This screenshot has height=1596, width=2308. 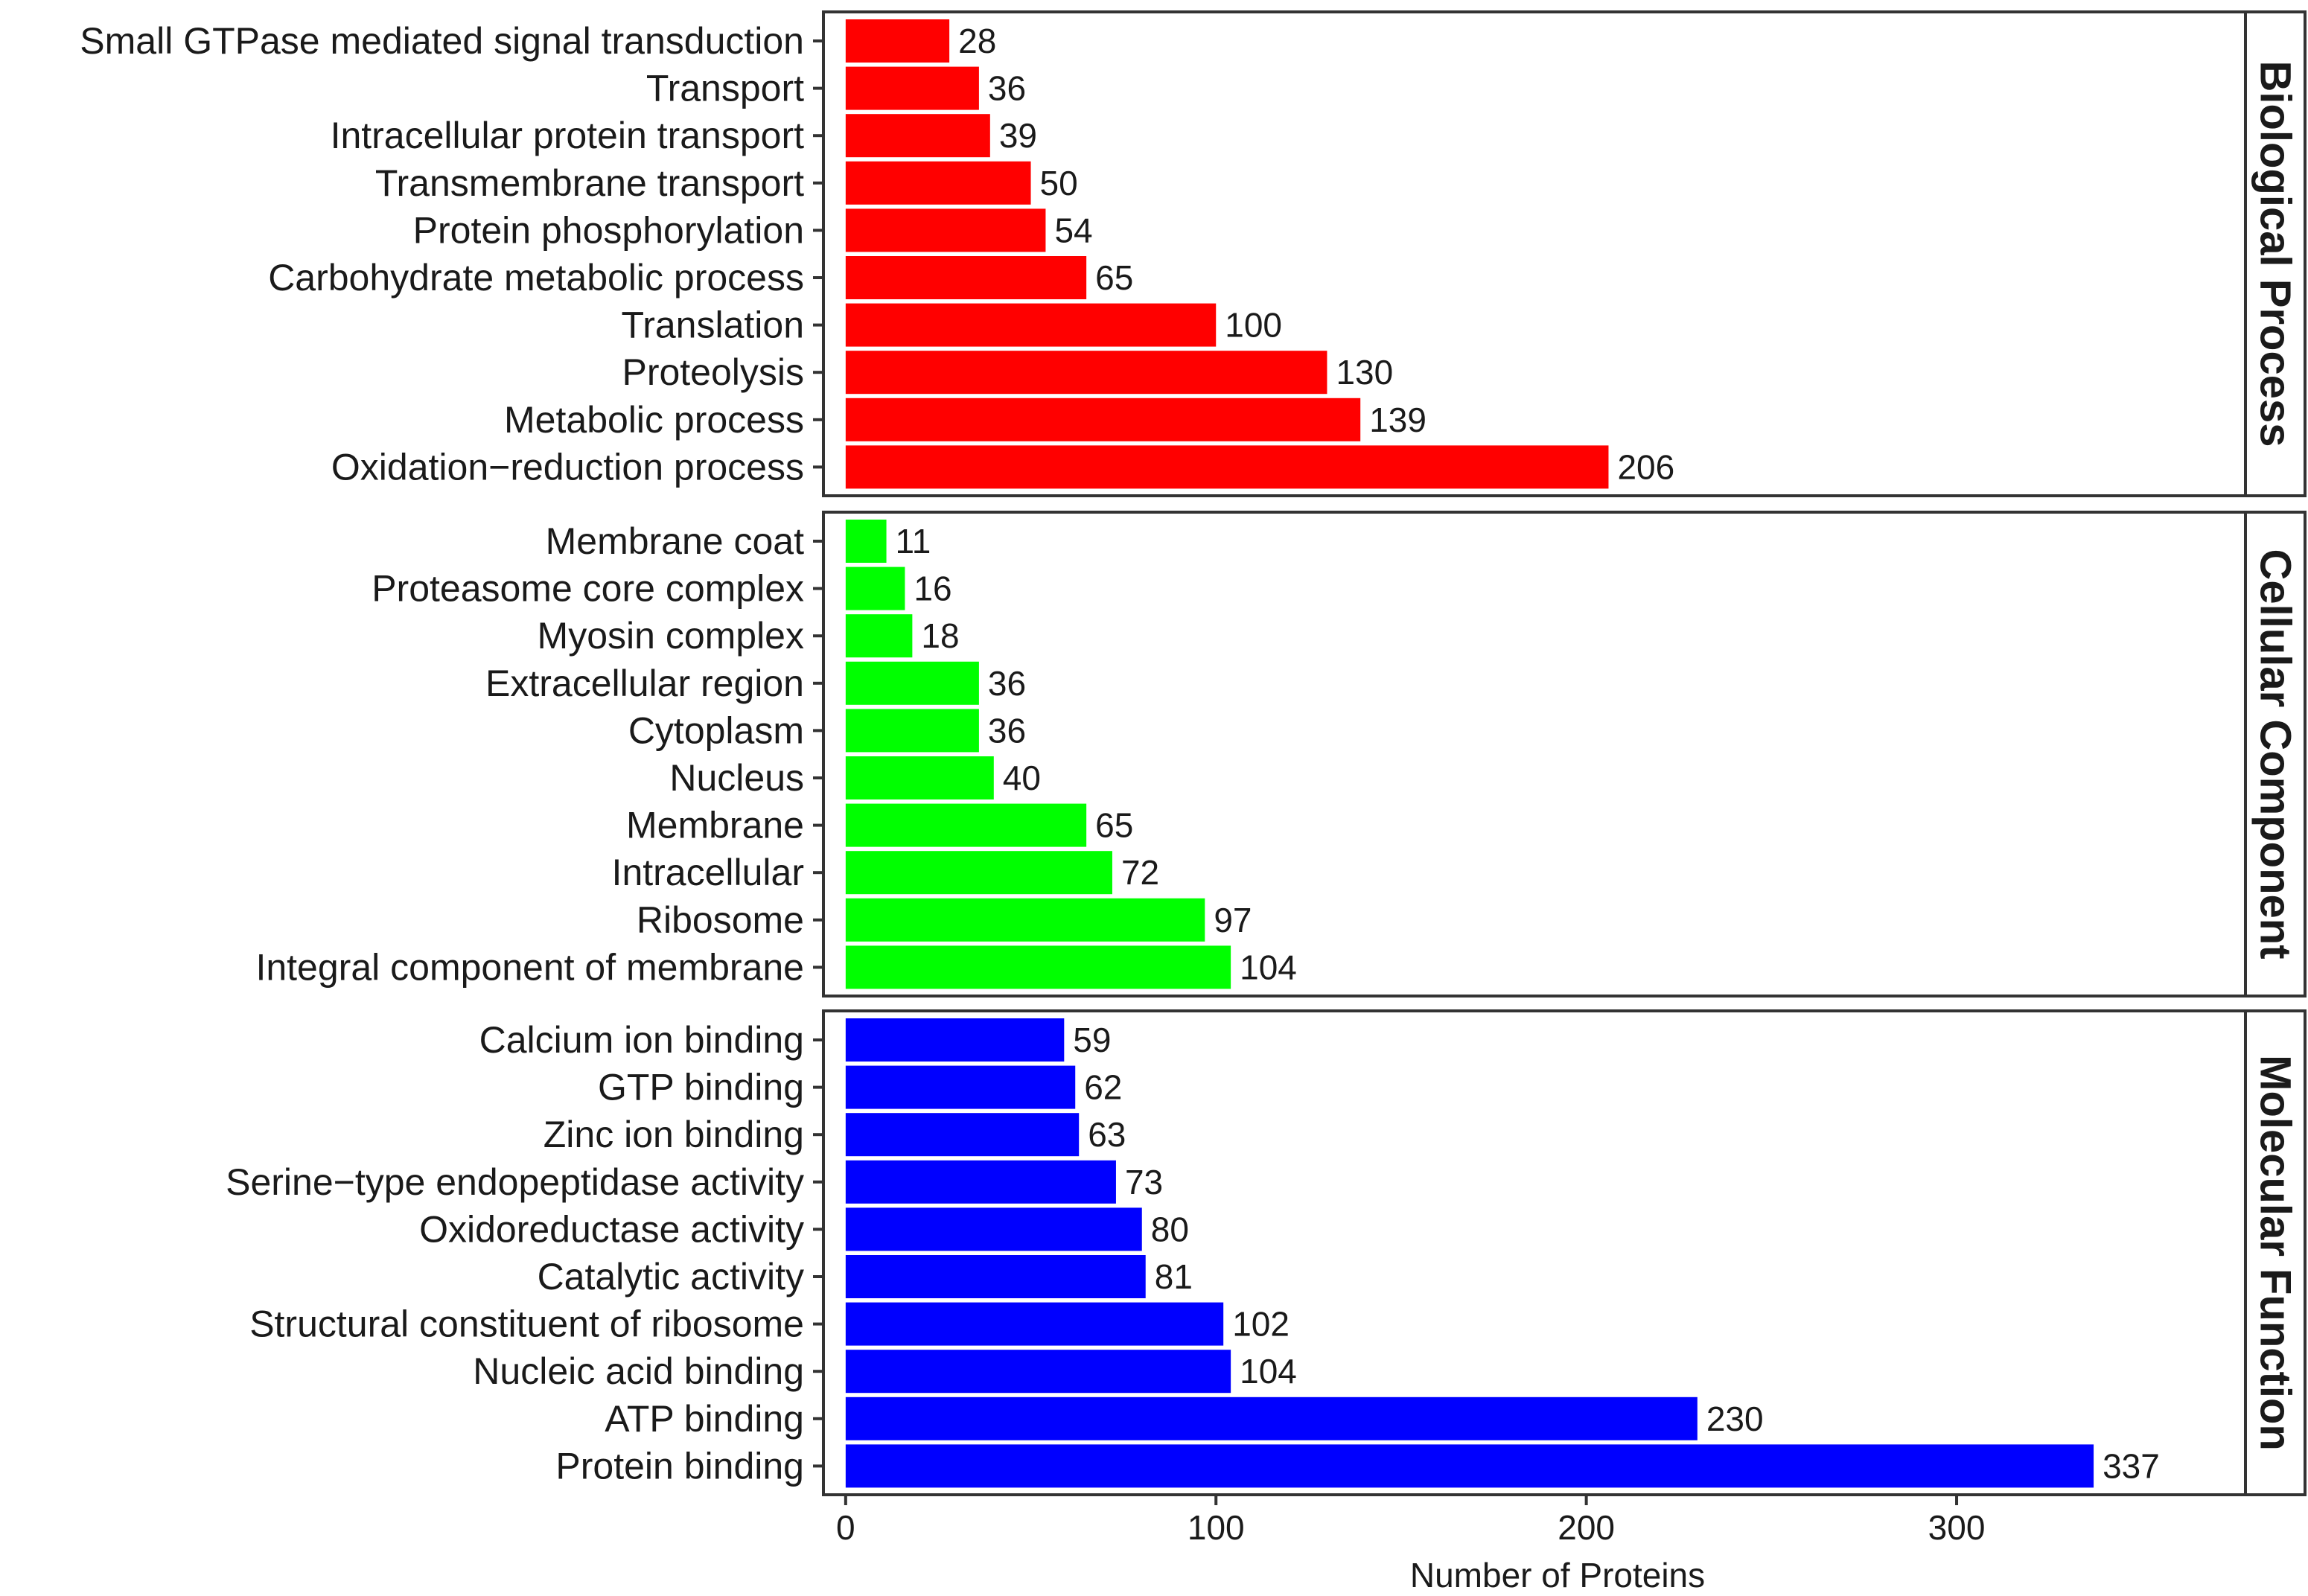 What do you see at coordinates (1261, 1324) in the screenshot?
I see `value-label-molecular-function-7: 102` at bounding box center [1261, 1324].